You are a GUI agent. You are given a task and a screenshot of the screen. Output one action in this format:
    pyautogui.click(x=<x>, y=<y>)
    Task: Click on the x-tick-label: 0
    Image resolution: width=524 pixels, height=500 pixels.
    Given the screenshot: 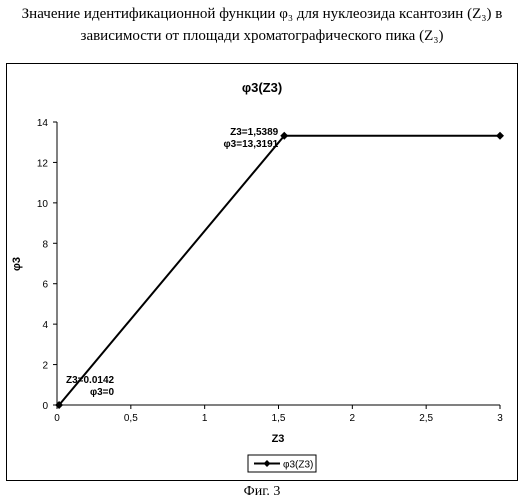 What is the action you would take?
    pyautogui.click(x=57, y=418)
    